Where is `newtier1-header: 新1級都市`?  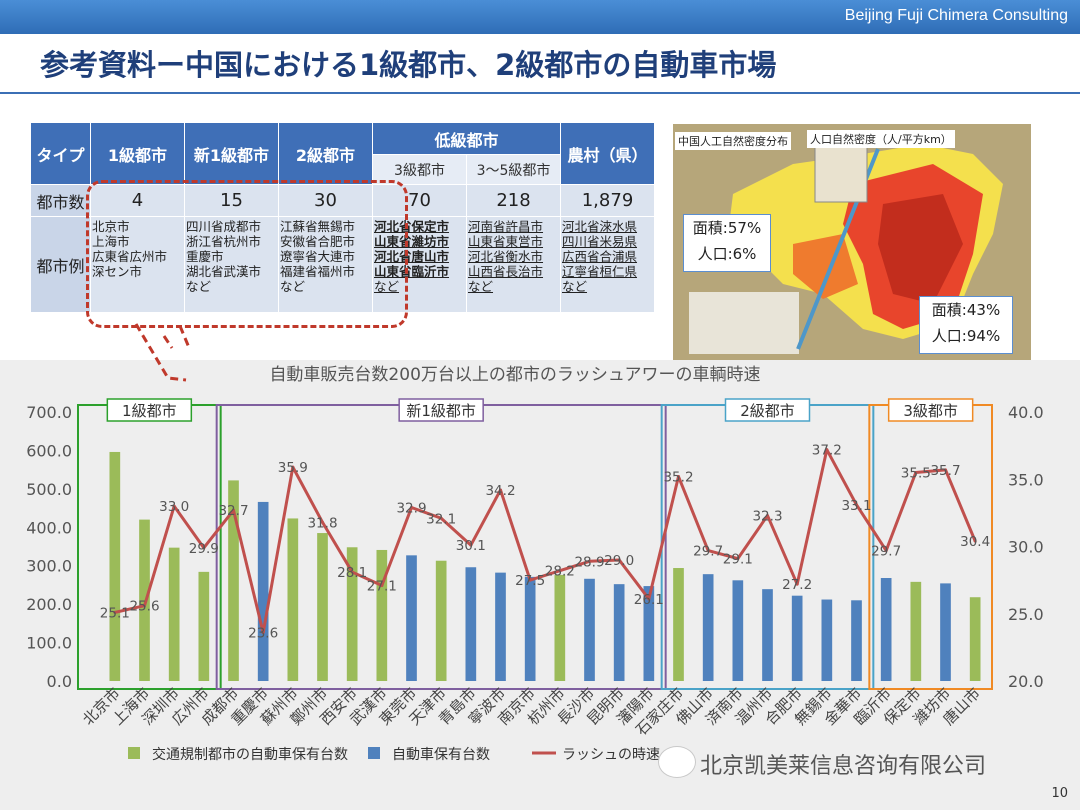 newtier1-header: 新1級都市 is located at coordinates (231, 153).